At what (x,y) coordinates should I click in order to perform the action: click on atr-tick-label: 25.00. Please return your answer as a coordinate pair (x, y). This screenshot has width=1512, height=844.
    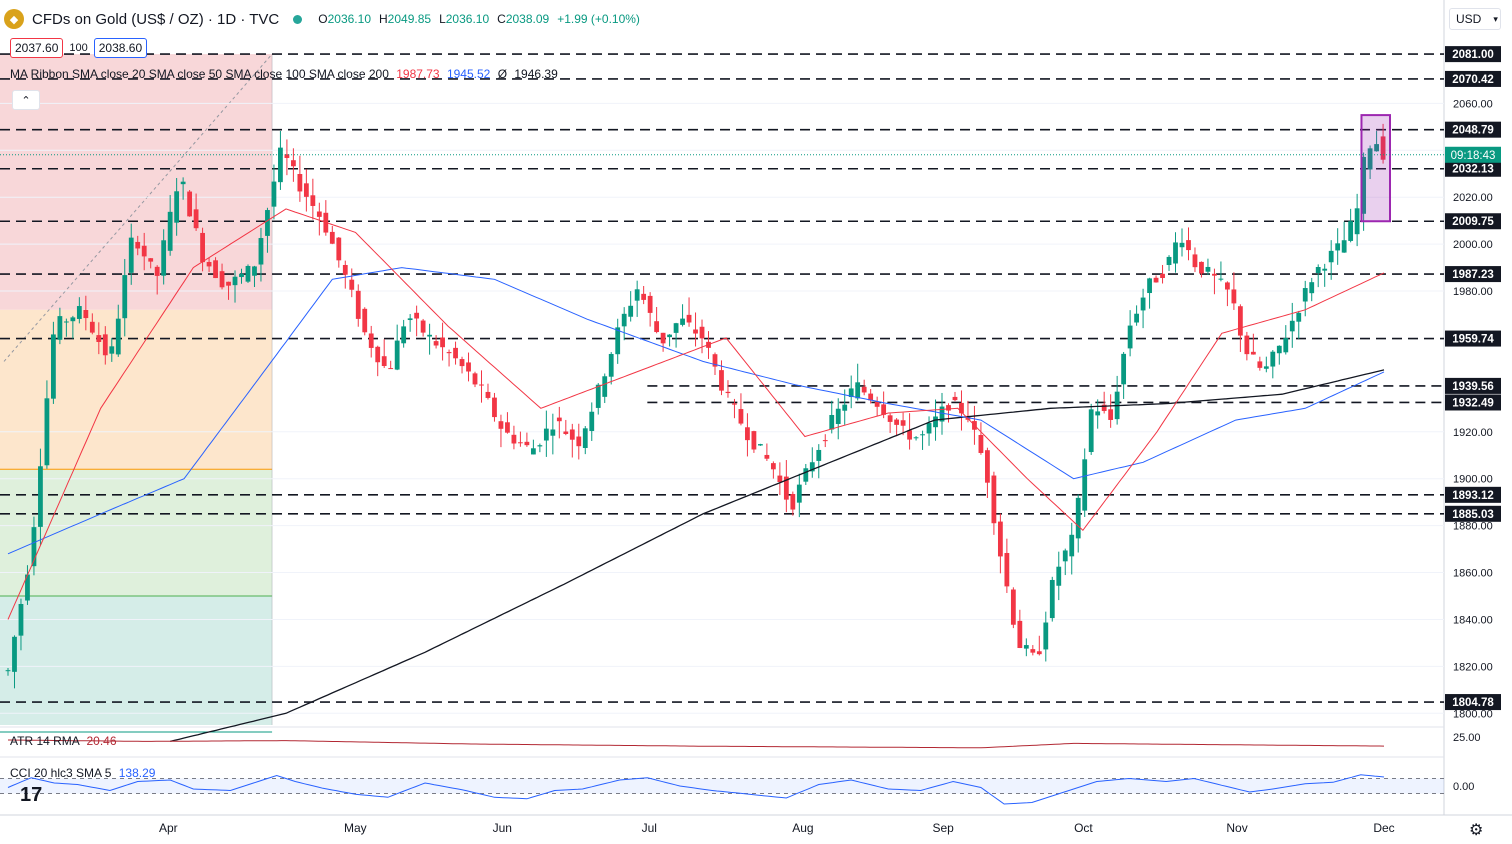
    Looking at the image, I should click on (1467, 738).